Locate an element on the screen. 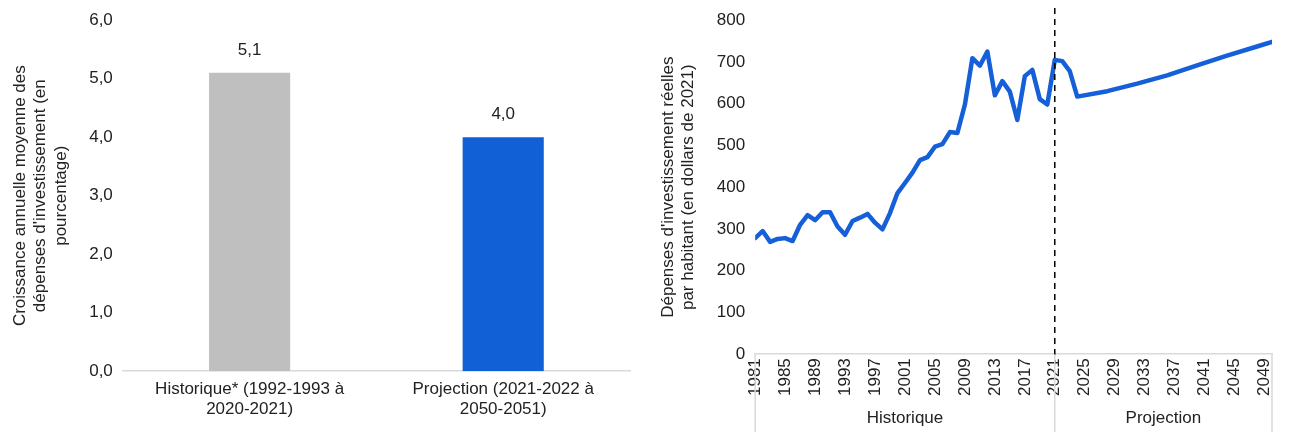 The height and width of the screenshot is (434, 1289). x-tick-label: 2045 is located at coordinates (1234, 377).